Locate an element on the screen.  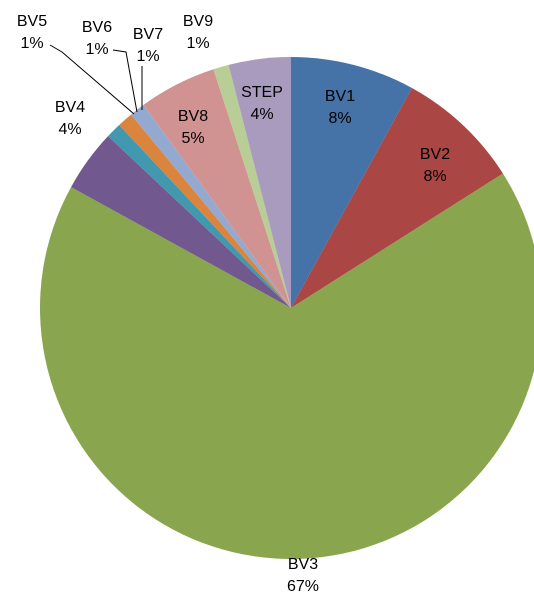
slice-label: BV3 is located at coordinates (303, 564).